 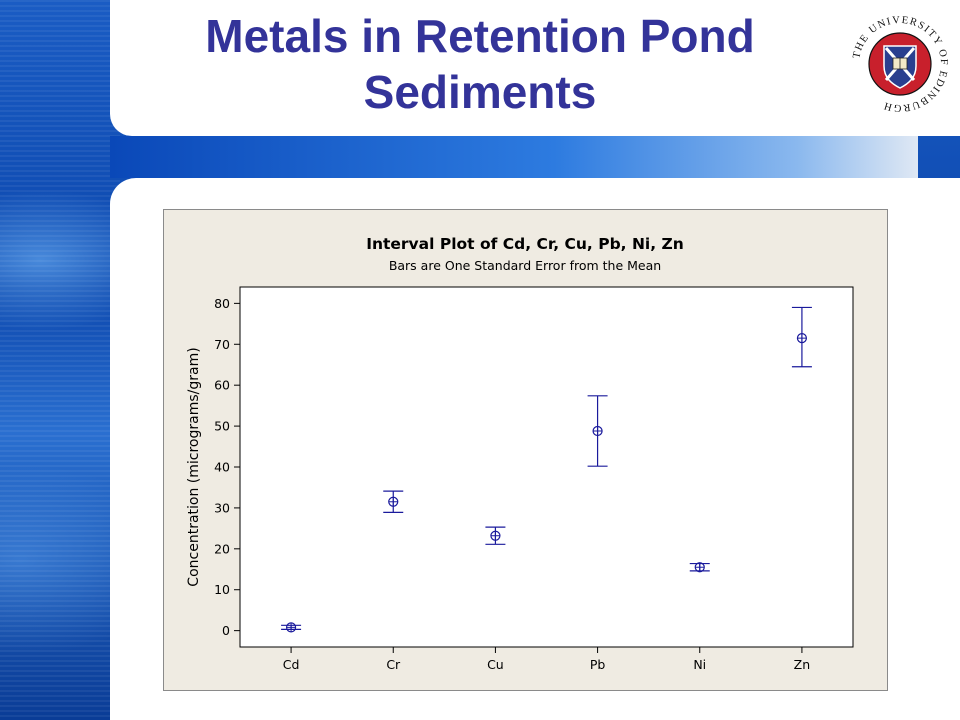 What do you see at coordinates (514, 157) in the screenshot?
I see `header-band` at bounding box center [514, 157].